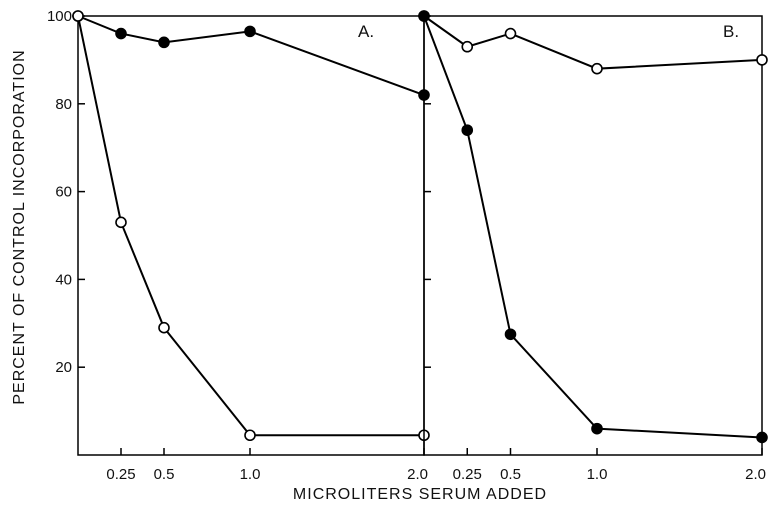 This screenshot has height=507, width=777. I want to click on x-axis-title: MICROLITERS SERUM ADDED, so click(420, 494).